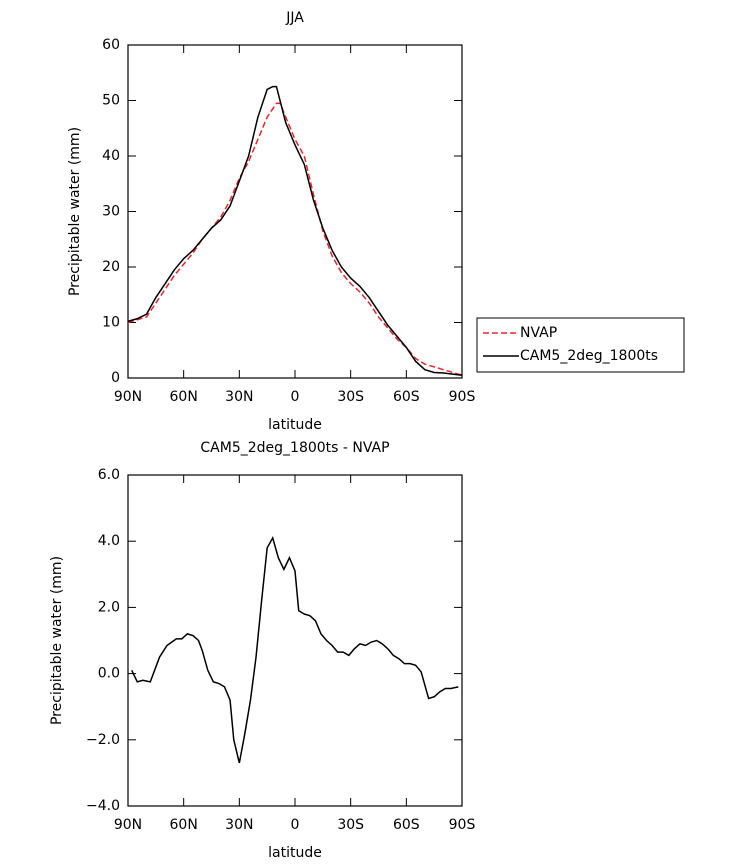 The image size is (733, 866). Describe the element at coordinates (589, 356) in the screenshot. I see `legend-label: CAM5_2deg_1800ts` at that location.